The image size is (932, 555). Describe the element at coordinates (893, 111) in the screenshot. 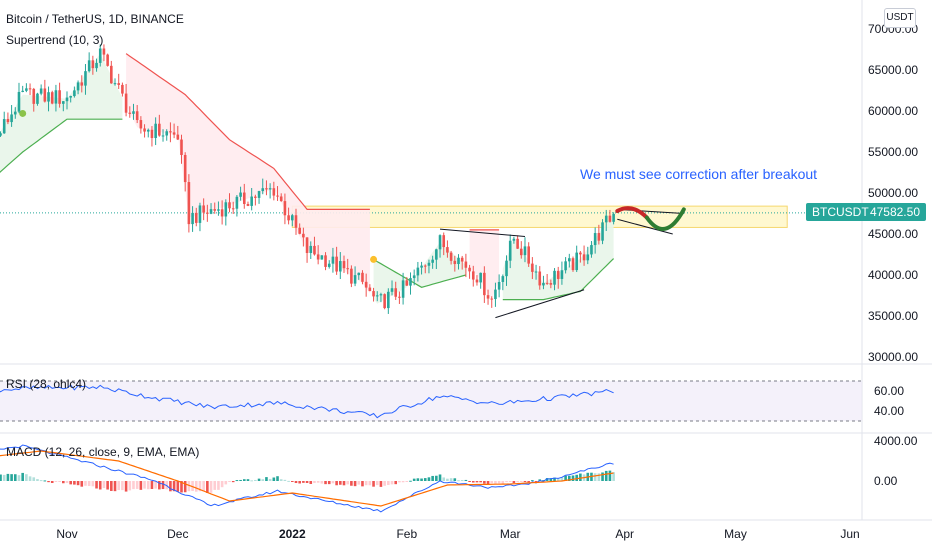

I see `price-tick-label: 60000.00` at that location.